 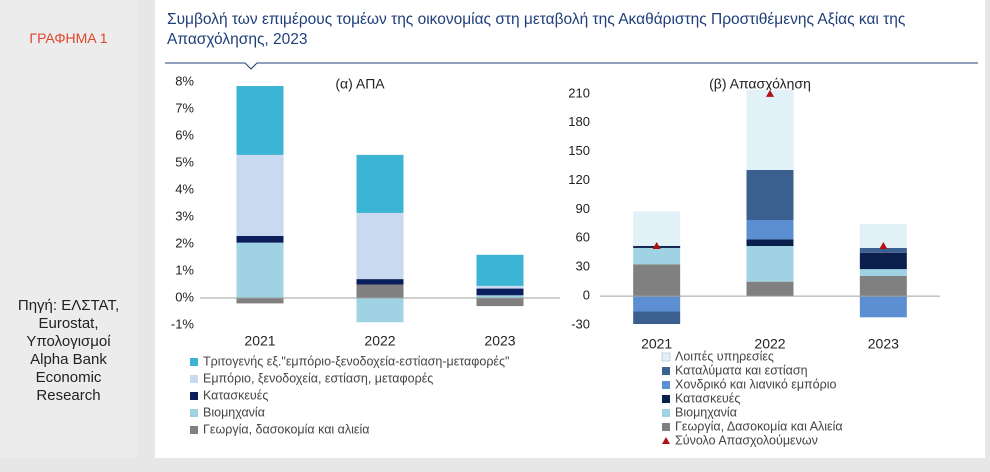 What do you see at coordinates (746, 440) in the screenshot?
I see `legend-label: Σύνολο Απασχολούμενων` at bounding box center [746, 440].